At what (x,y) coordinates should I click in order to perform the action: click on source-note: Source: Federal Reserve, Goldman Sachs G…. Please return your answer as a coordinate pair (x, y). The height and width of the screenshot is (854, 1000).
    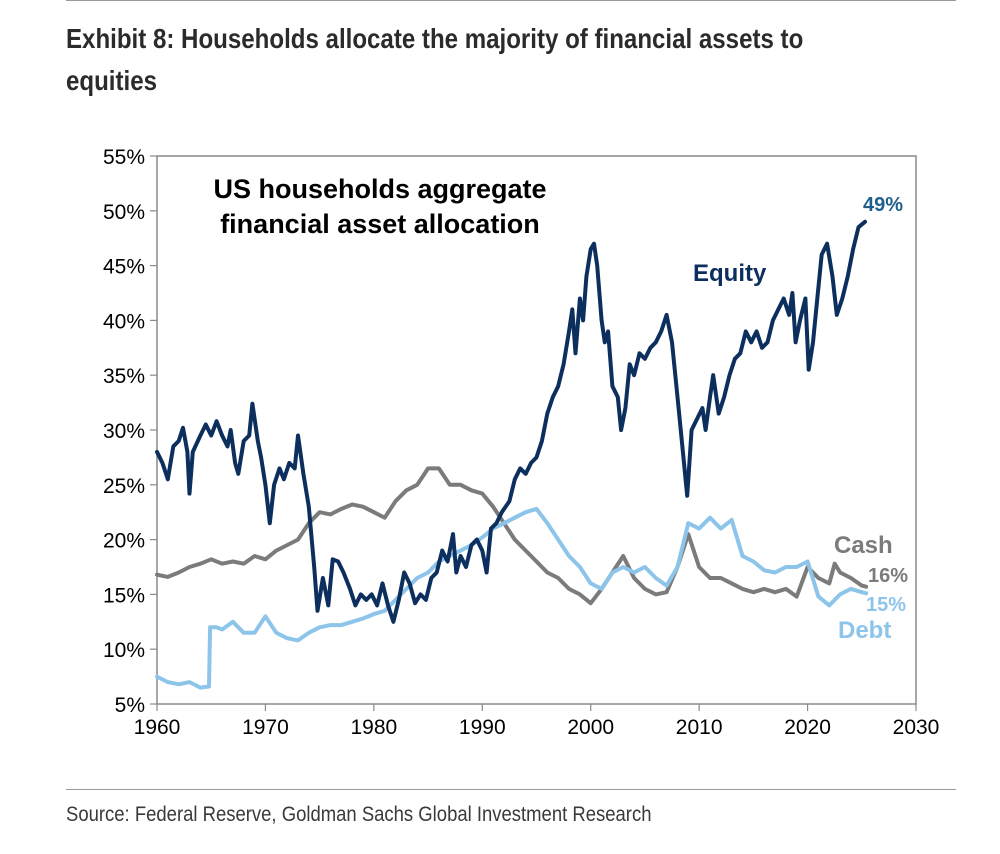
    Looking at the image, I should click on (359, 814).